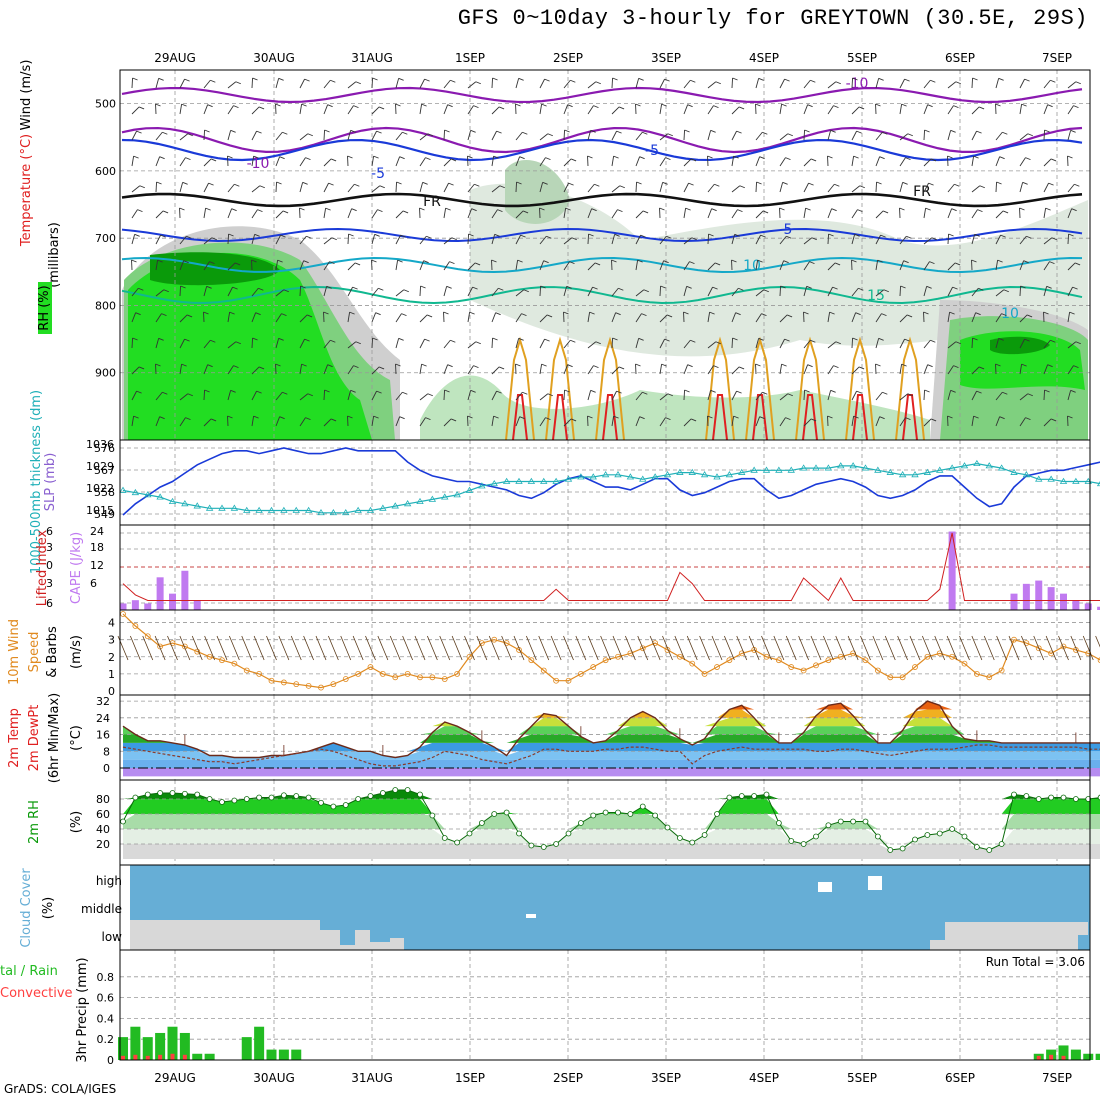 The image size is (1100, 1100). Describe the element at coordinates (825, 887) in the screenshot. I see `high-cloud-gap` at that location.